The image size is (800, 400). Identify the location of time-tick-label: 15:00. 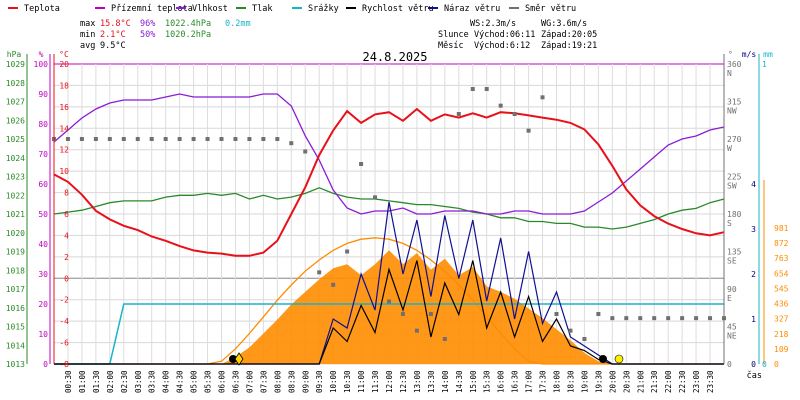
(473, 381).